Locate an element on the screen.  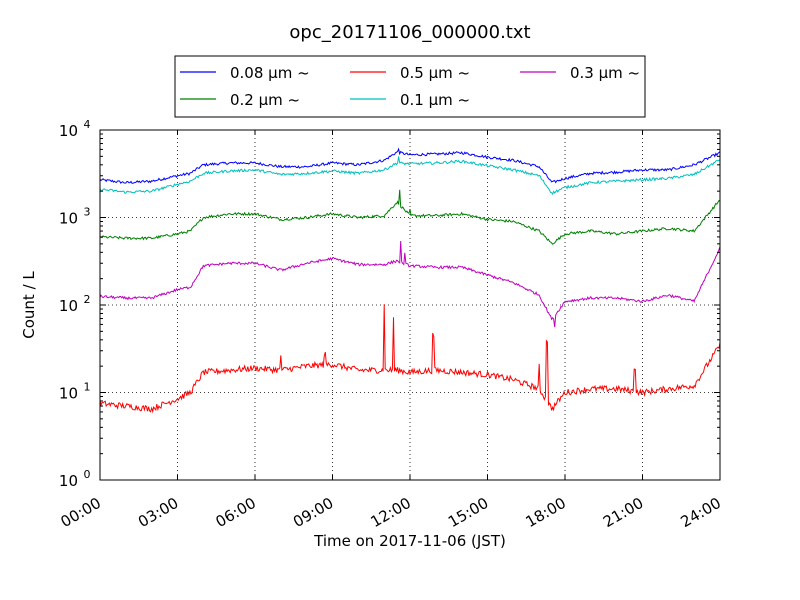
y-axis-label: Count / L is located at coordinates (29, 305).